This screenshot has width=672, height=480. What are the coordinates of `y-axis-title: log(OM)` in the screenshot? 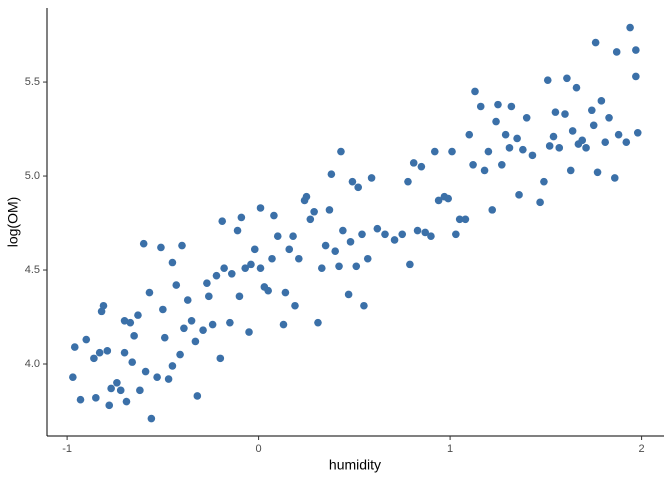 It's located at (13, 222).